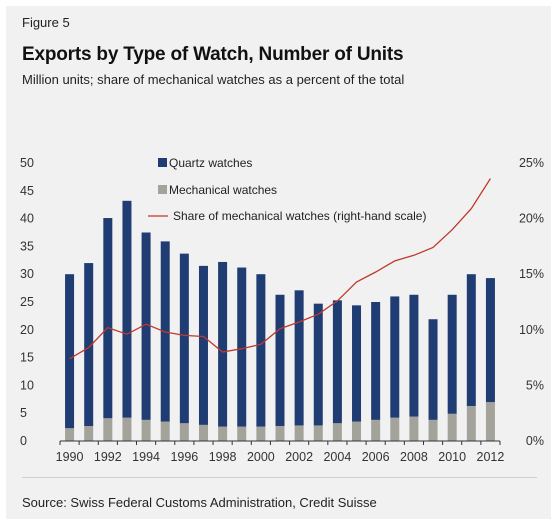  What do you see at coordinates (146, 457) in the screenshot?
I see `x-tick-label: 1994` at bounding box center [146, 457].